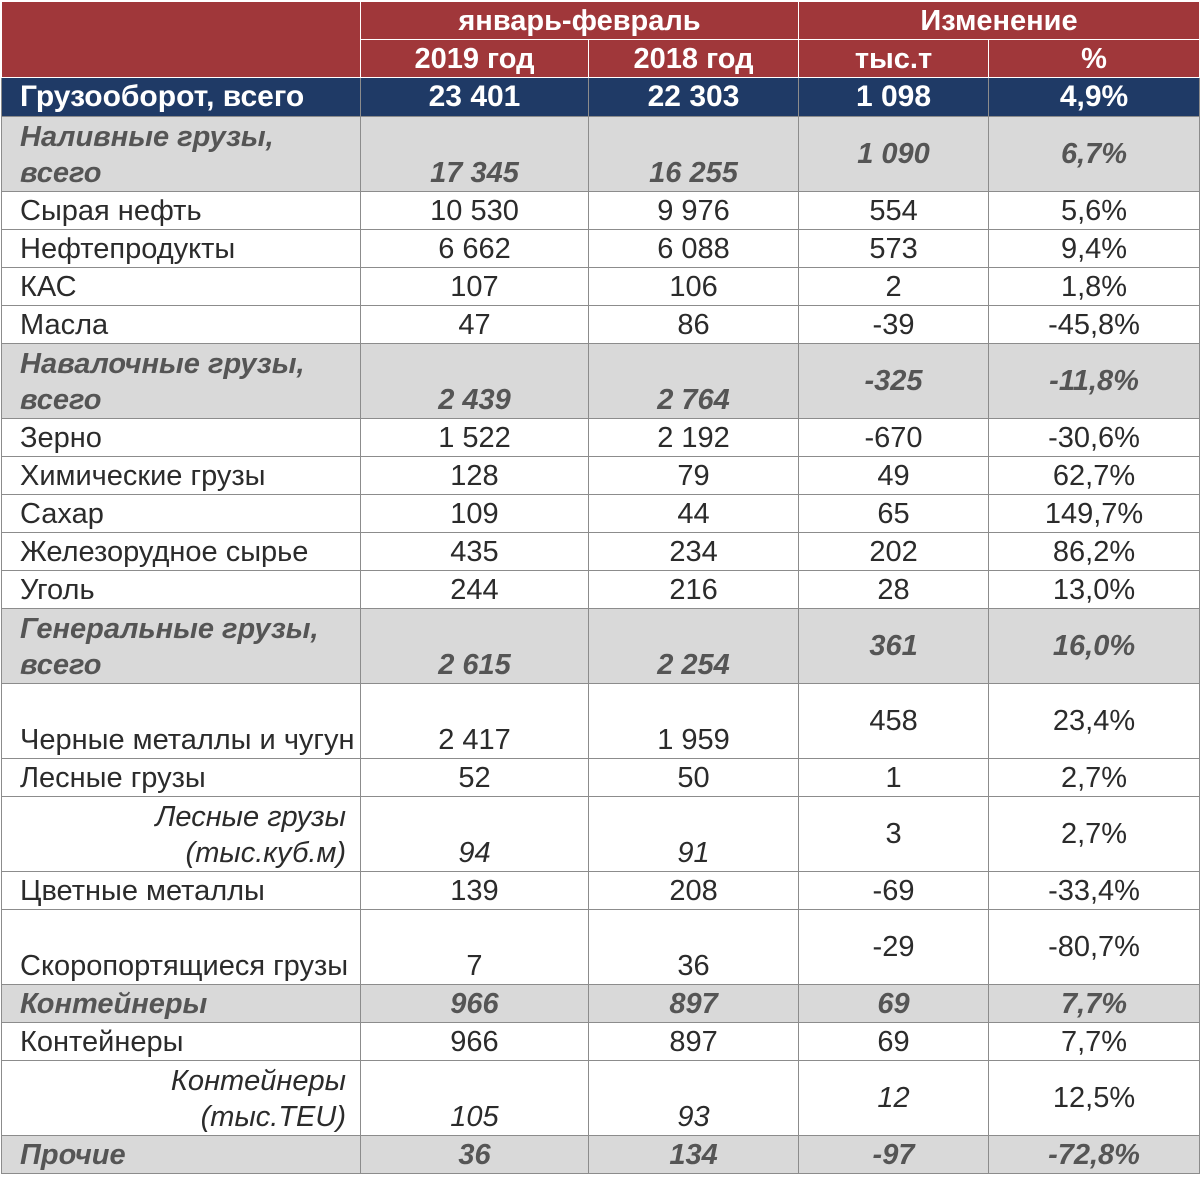 The width and height of the screenshot is (1200, 1183). I want to click on row-change-pct: 149,7%, so click(1094, 513).